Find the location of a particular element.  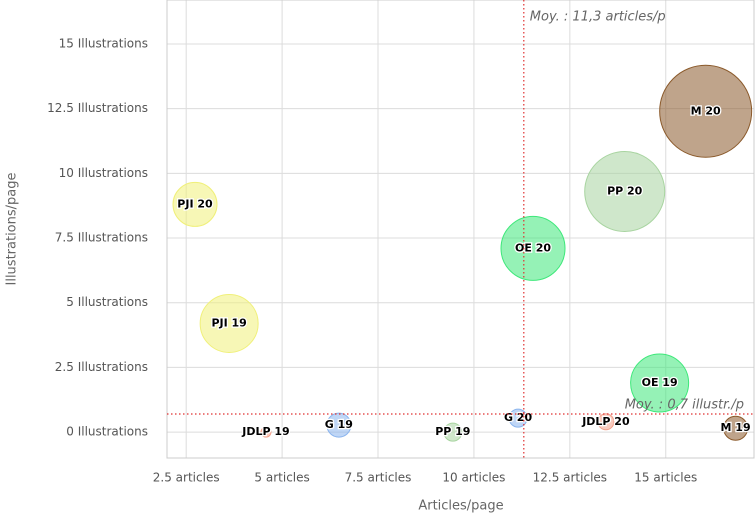

x-plot-line-label: Moy. : 11,3 articles/p is located at coordinates (598, 17).